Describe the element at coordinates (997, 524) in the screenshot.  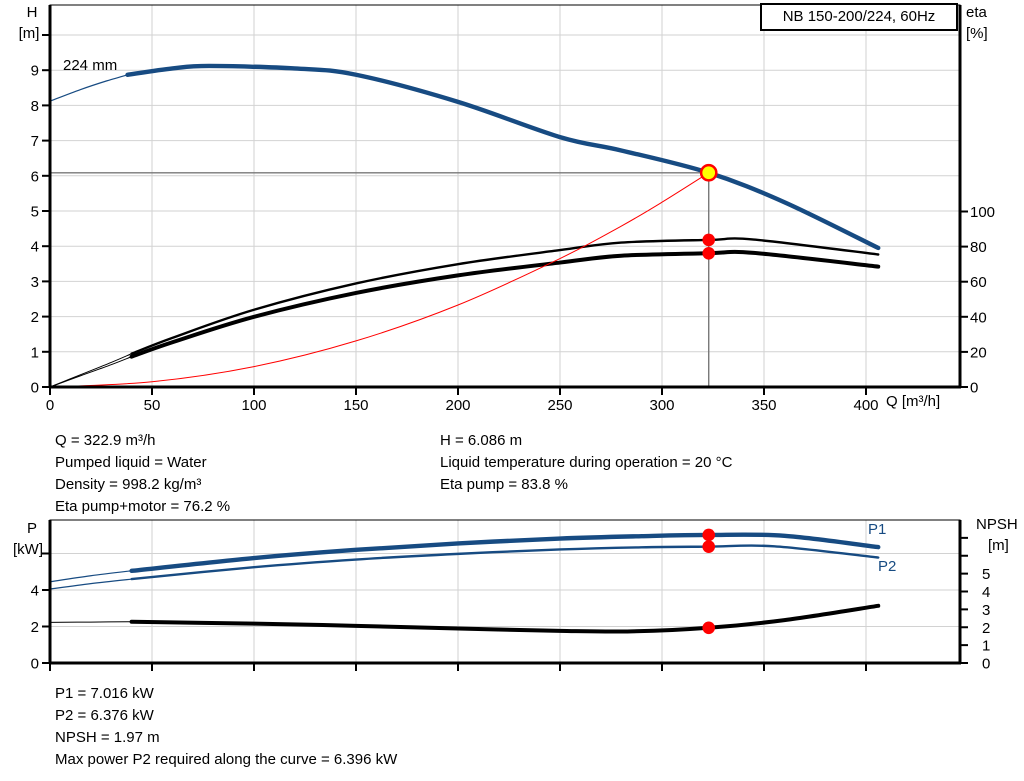
I see `npsh-axis-label: NPSH` at that location.